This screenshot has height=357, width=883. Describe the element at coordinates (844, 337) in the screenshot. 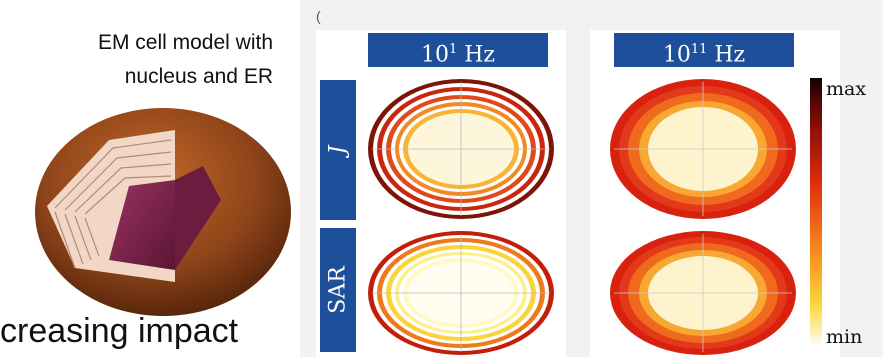

I see `colorbar-min-label: min` at that location.